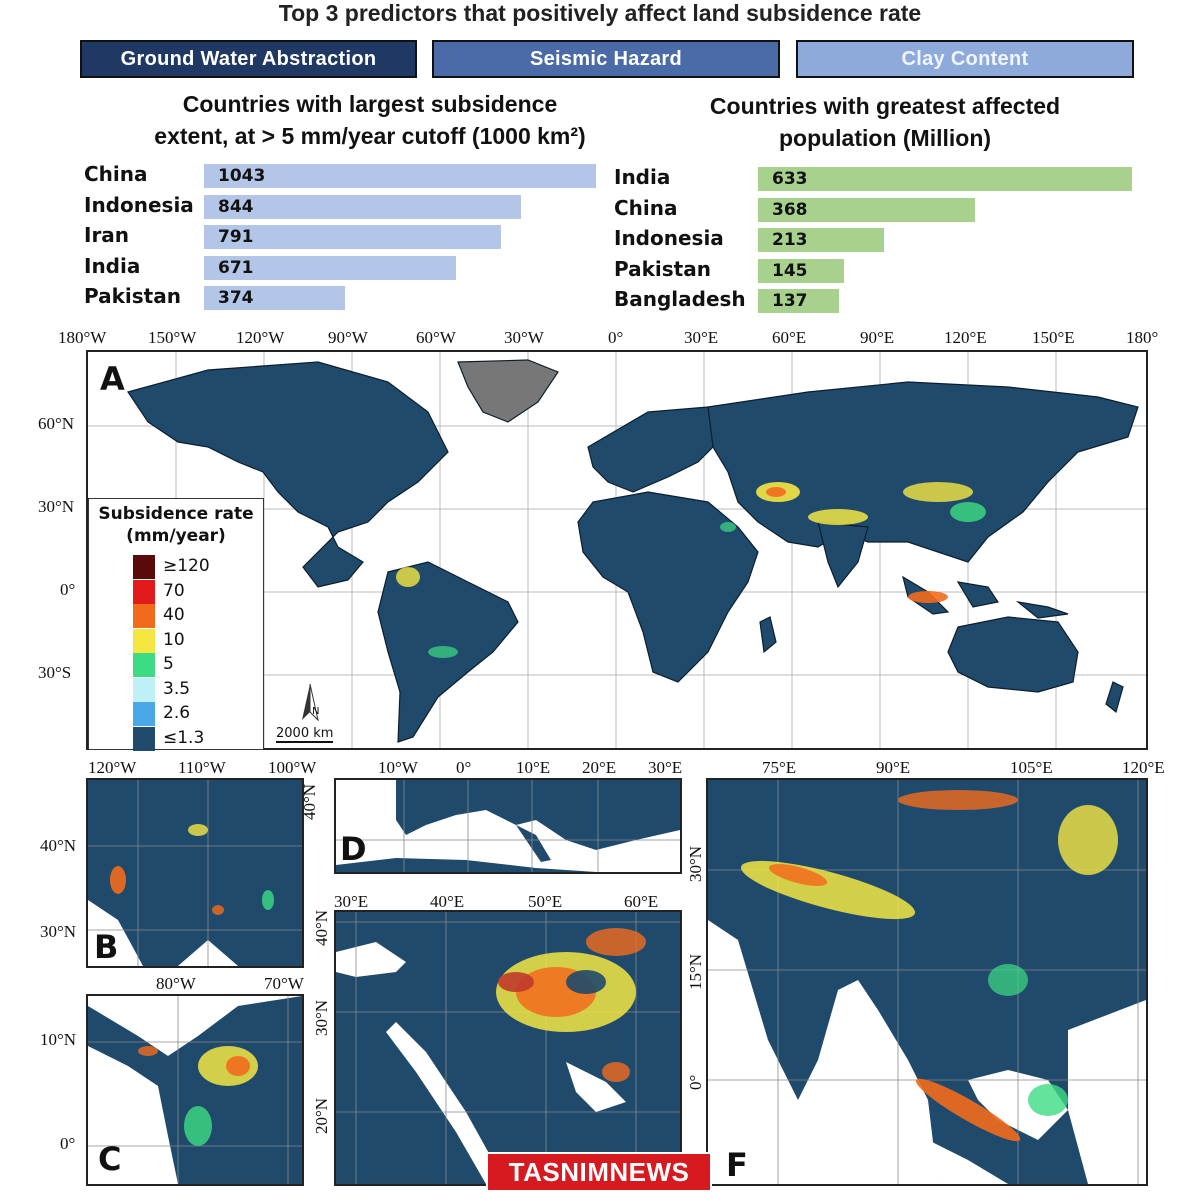 The image size is (1200, 1200). Describe the element at coordinates (330, 267) in the screenshot. I see `bar: 671` at that location.